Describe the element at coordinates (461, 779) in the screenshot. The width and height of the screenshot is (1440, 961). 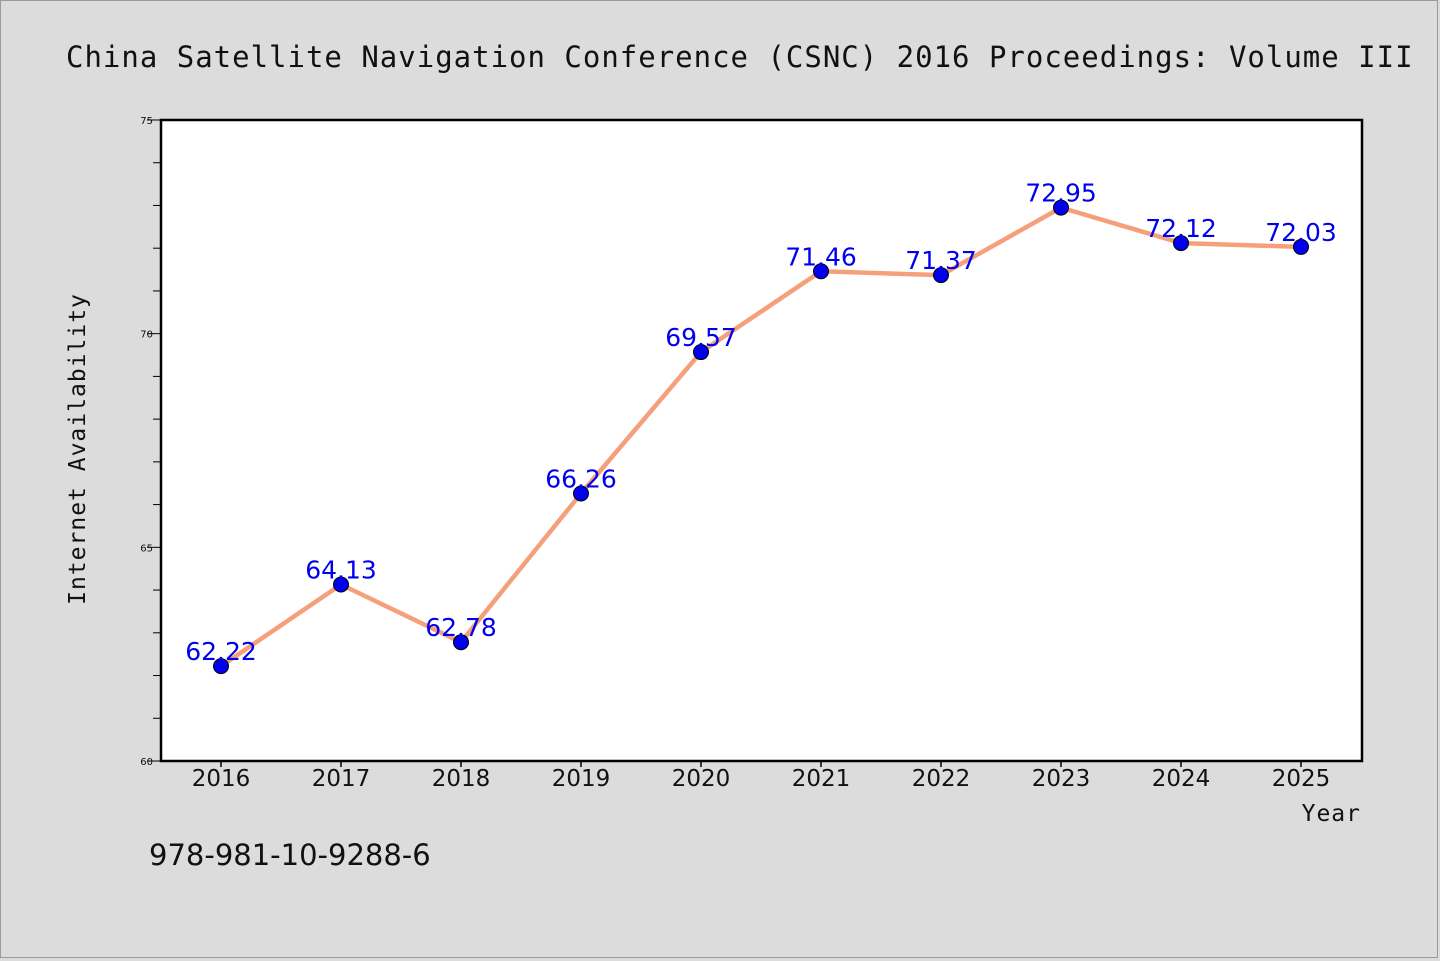
I see `x-tick-label: 2018` at that location.